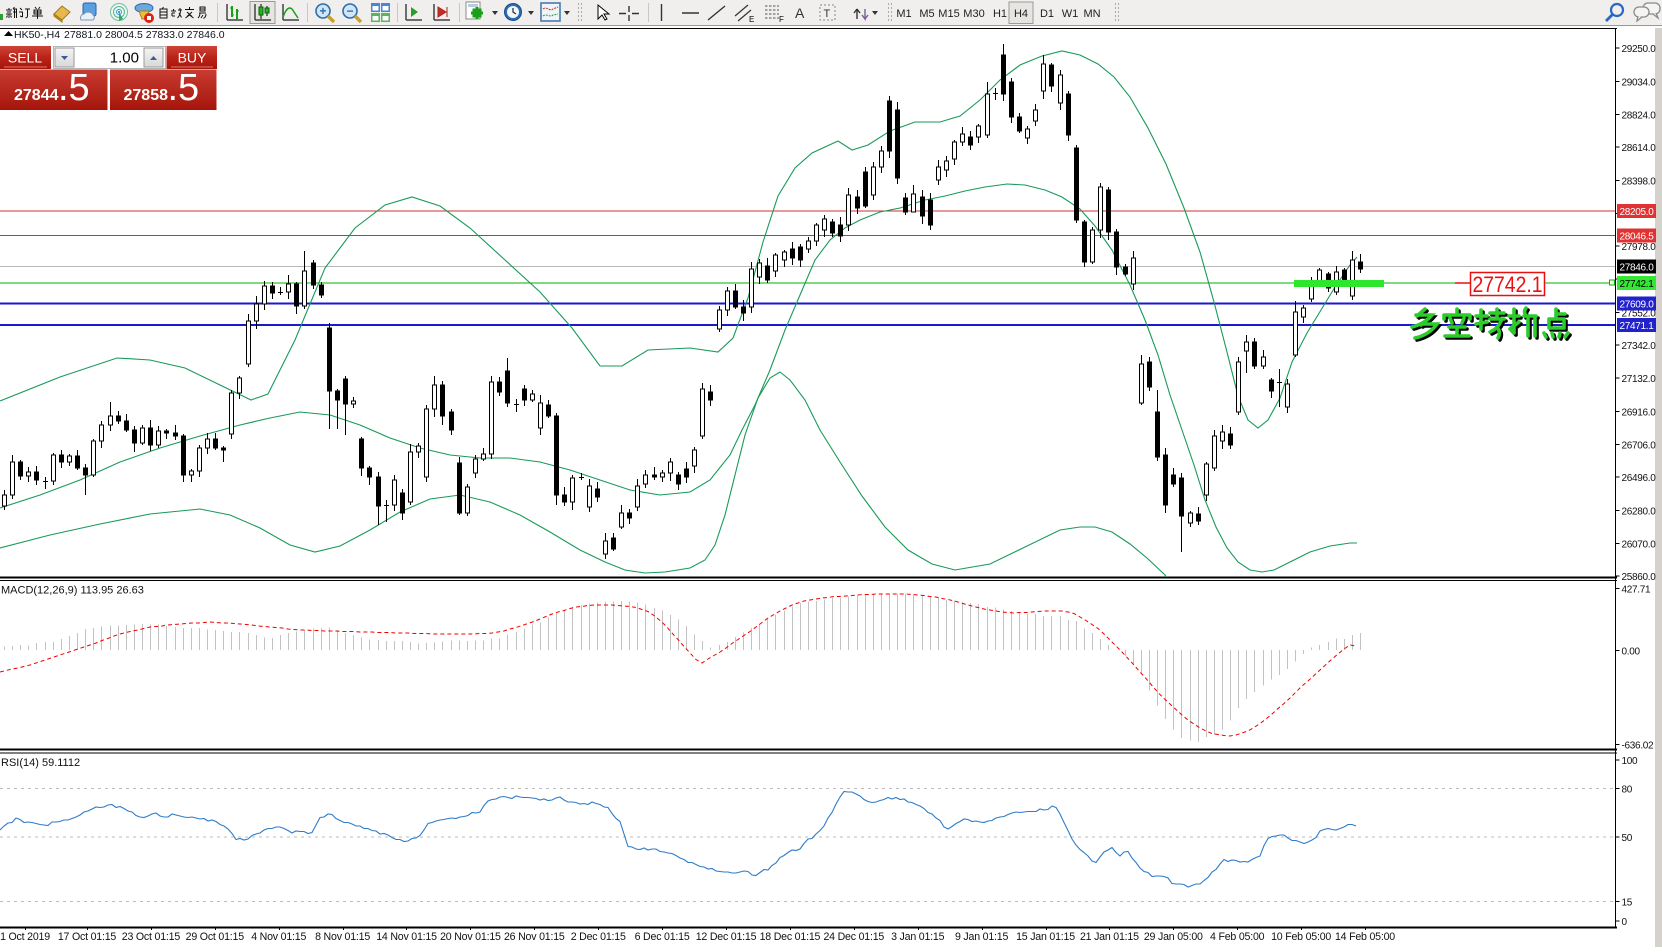  What do you see at coordinates (1639, 314) in the screenshot?
I see `svg-text: 27552.0` at bounding box center [1639, 314].